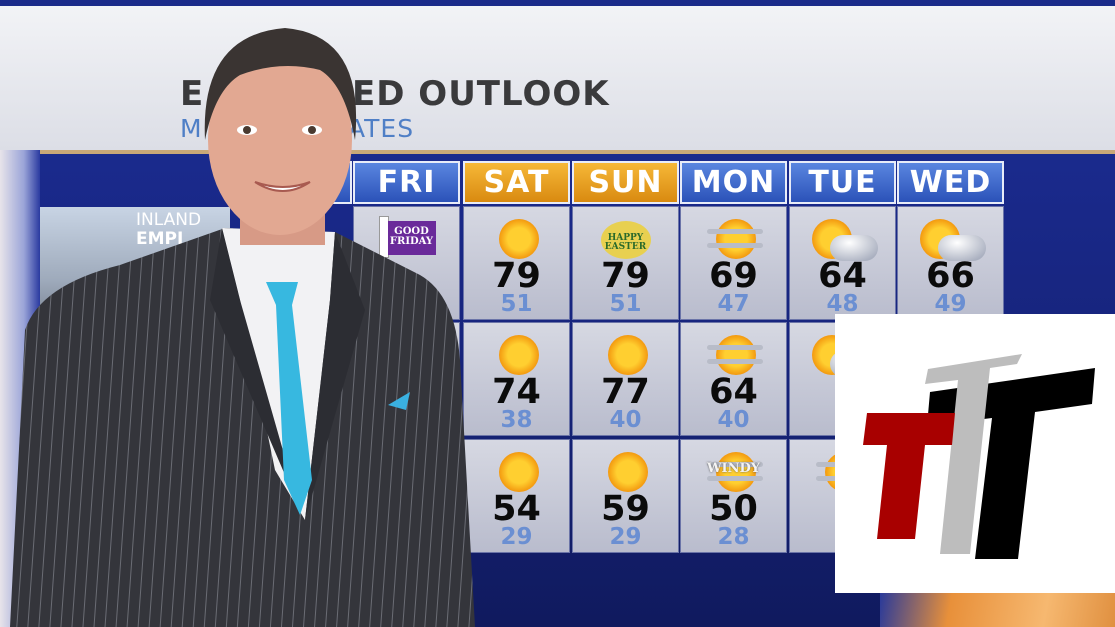 The height and width of the screenshot is (627, 1115). I want to click on low-temp: 28, so click(733, 537).